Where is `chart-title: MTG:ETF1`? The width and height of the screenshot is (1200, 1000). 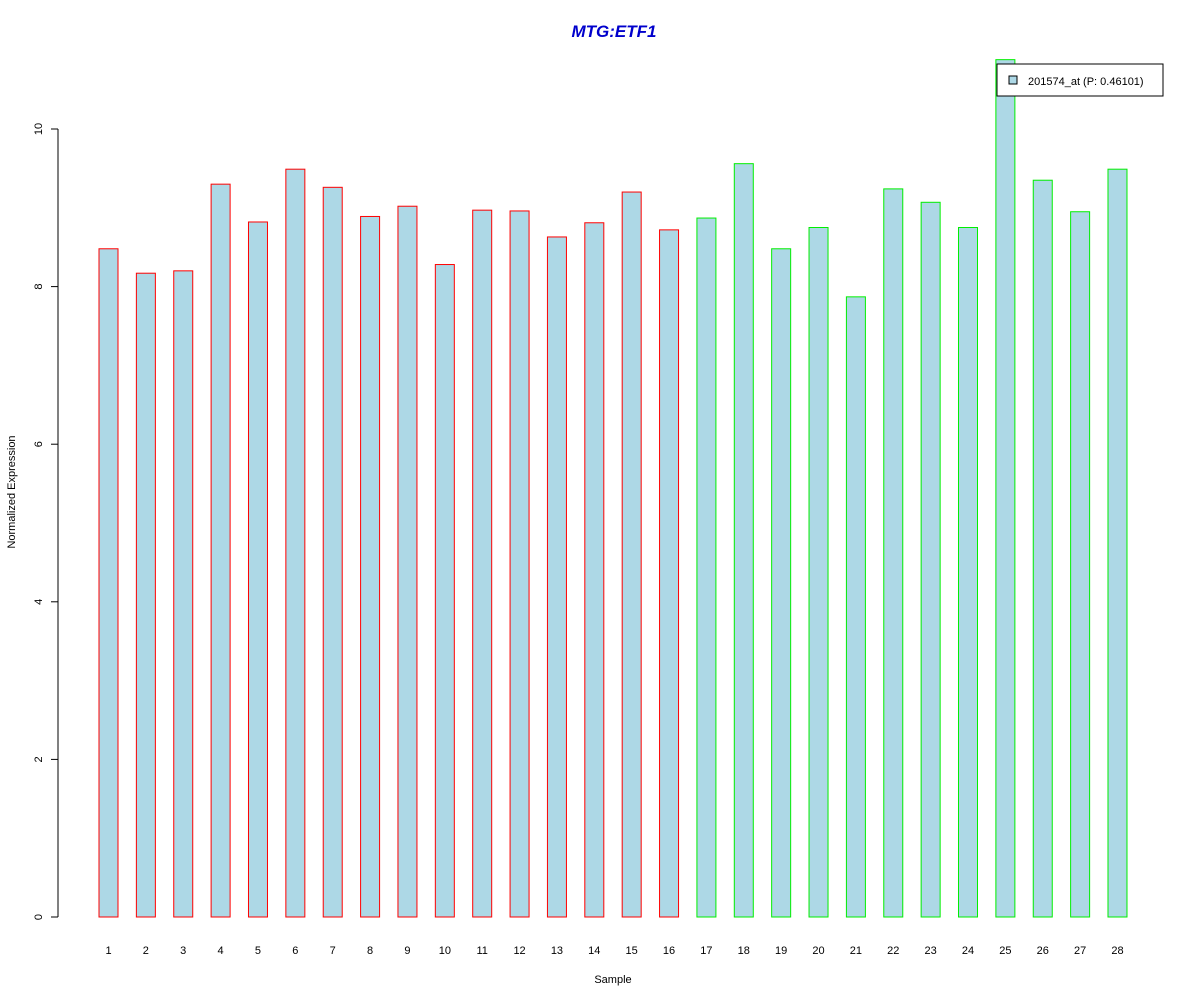
chart-title: MTG:ETF1 is located at coordinates (614, 31).